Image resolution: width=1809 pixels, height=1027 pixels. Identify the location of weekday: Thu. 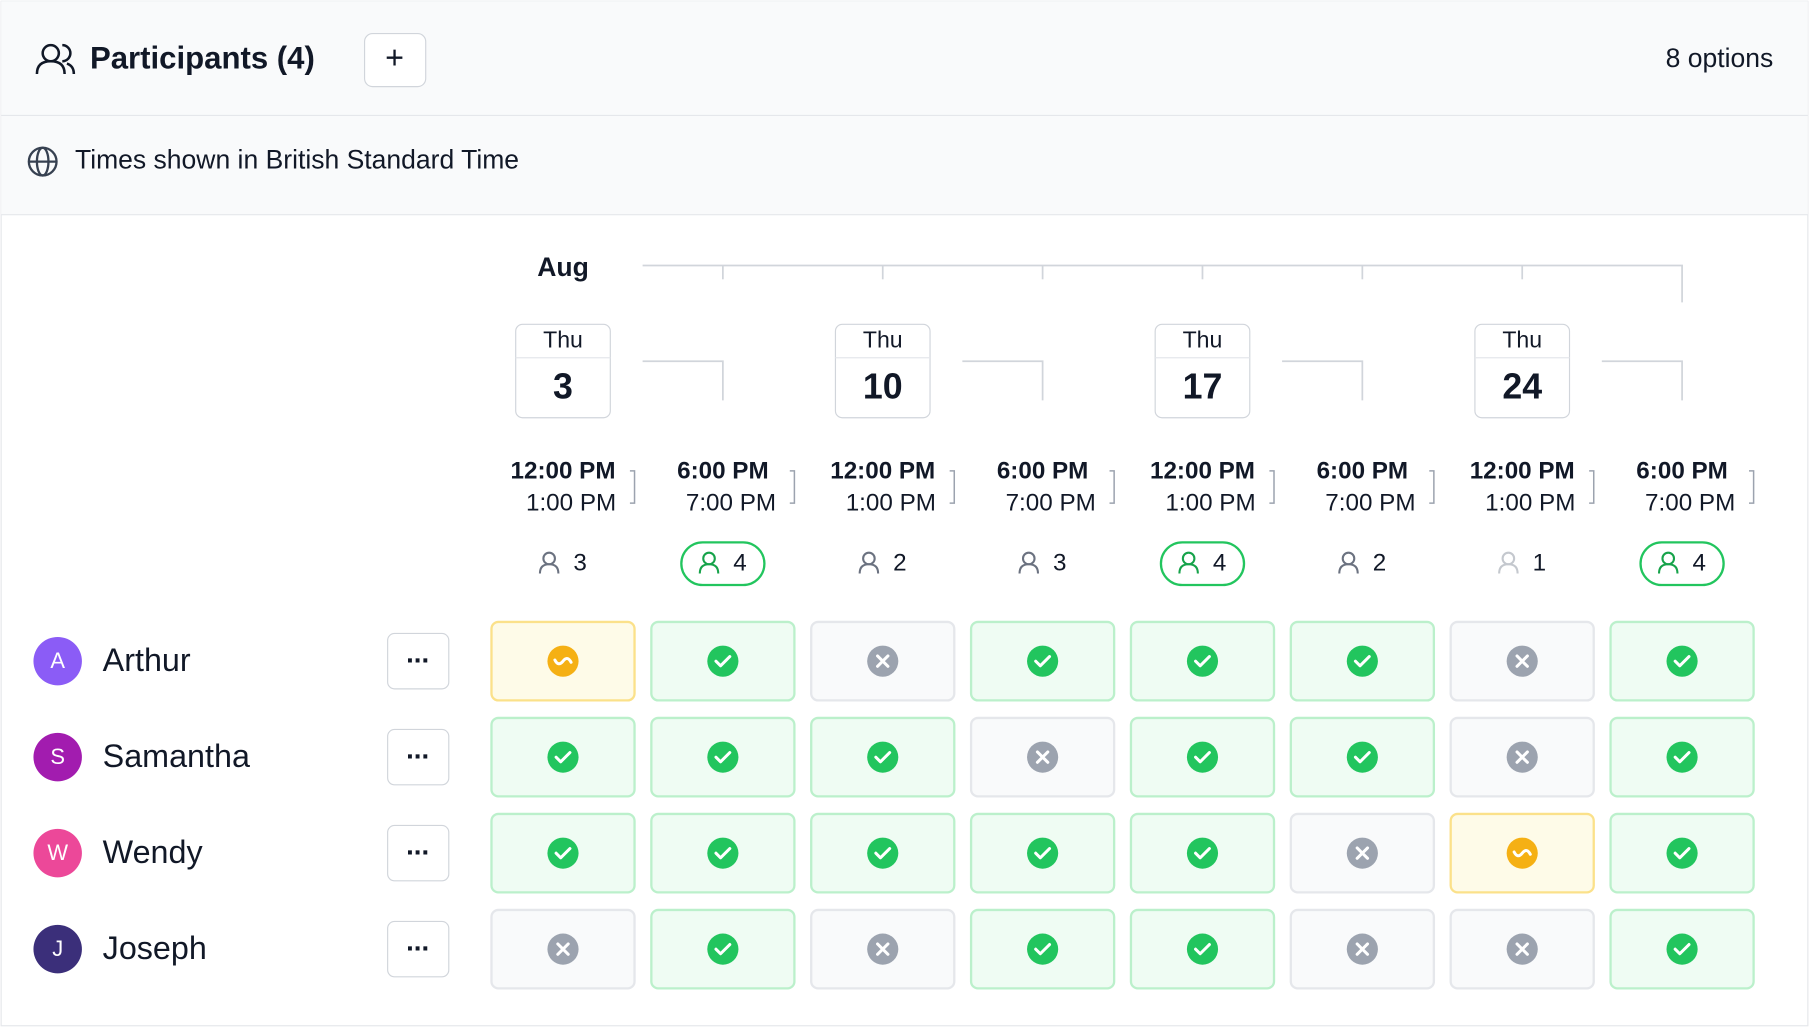
(883, 340).